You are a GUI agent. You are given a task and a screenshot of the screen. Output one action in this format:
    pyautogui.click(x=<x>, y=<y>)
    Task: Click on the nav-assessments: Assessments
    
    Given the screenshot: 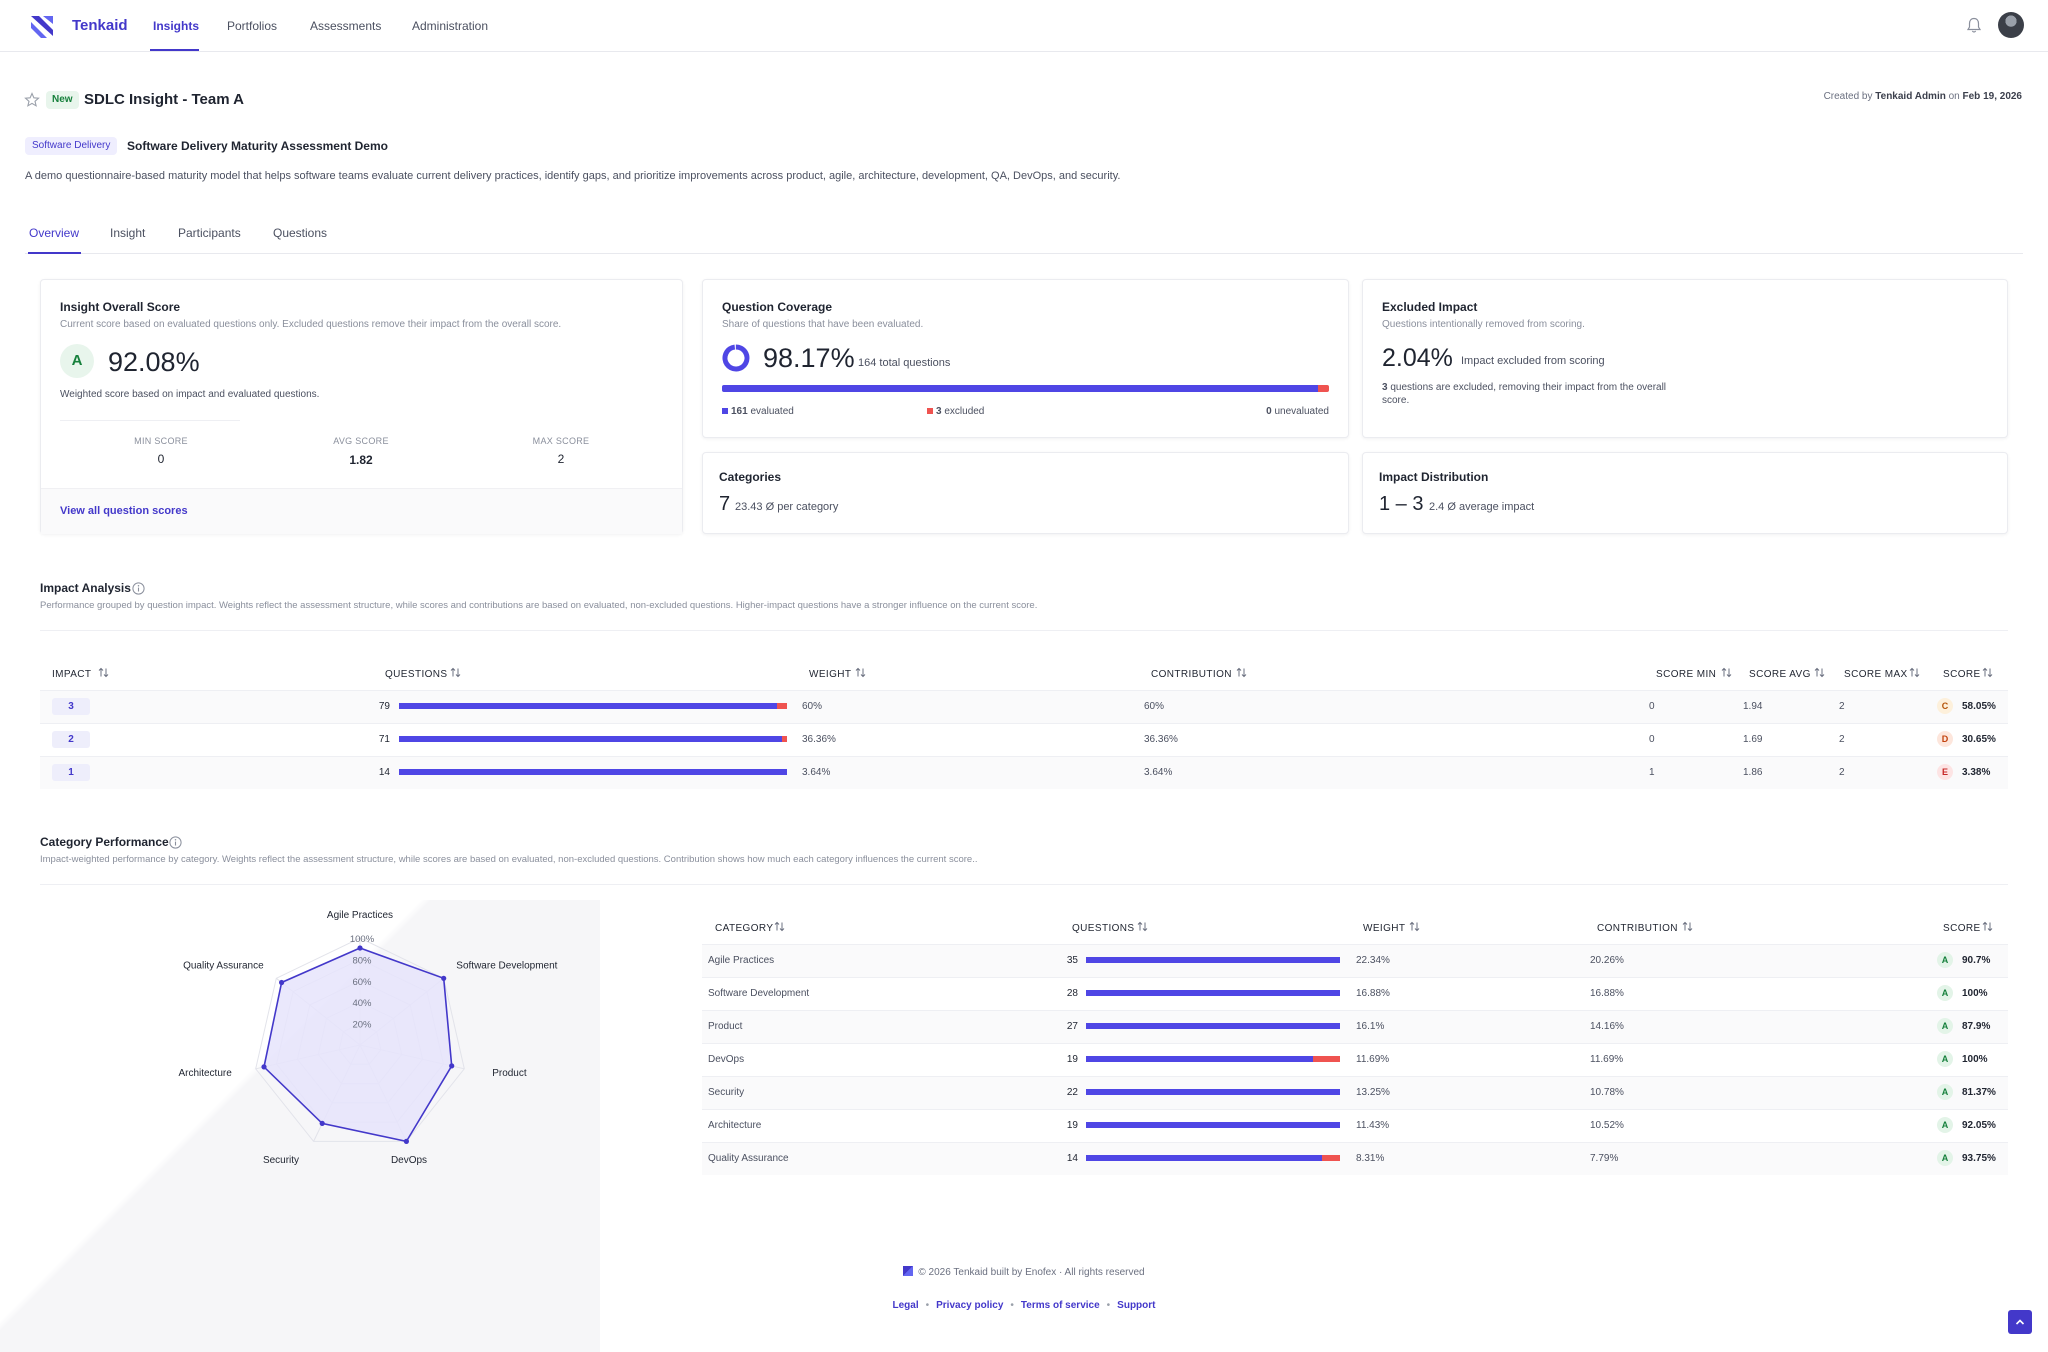 What is the action you would take?
    pyautogui.click(x=346, y=26)
    